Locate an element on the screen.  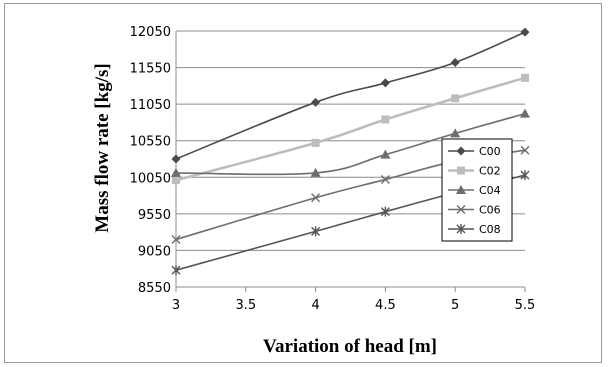
legend: C00 C02 C04 C06 C08 is located at coordinates (477, 190).